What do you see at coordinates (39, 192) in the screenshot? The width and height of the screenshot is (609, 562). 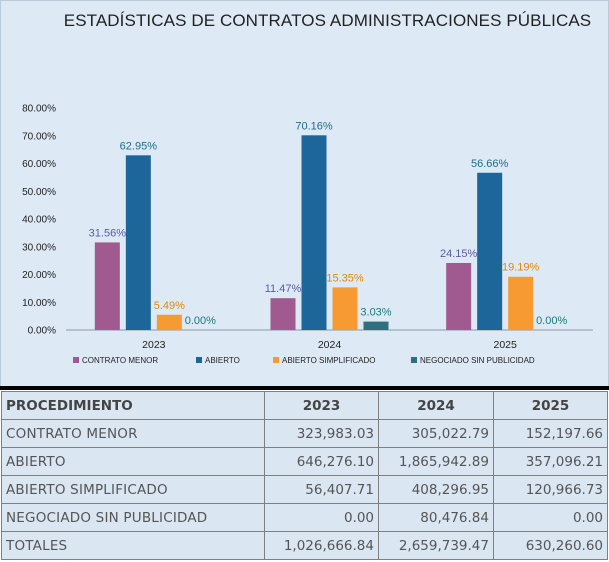 I see `y-tick-label: 50.00%` at bounding box center [39, 192].